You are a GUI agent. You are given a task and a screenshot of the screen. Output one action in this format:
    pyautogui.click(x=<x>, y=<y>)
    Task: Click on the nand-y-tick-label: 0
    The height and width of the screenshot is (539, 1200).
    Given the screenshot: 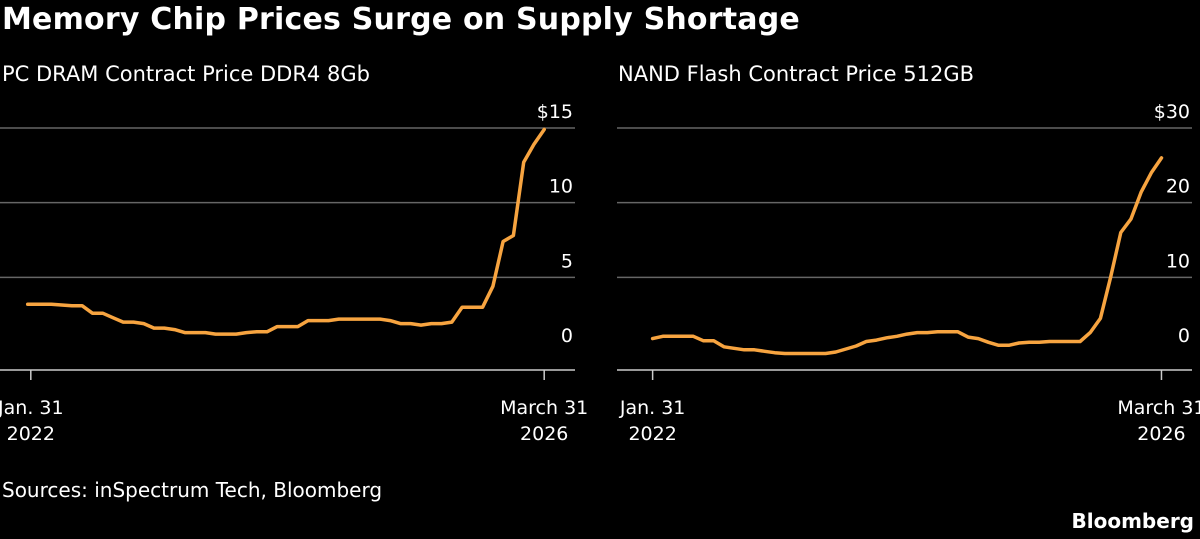 What is the action you would take?
    pyautogui.click(x=1184, y=336)
    